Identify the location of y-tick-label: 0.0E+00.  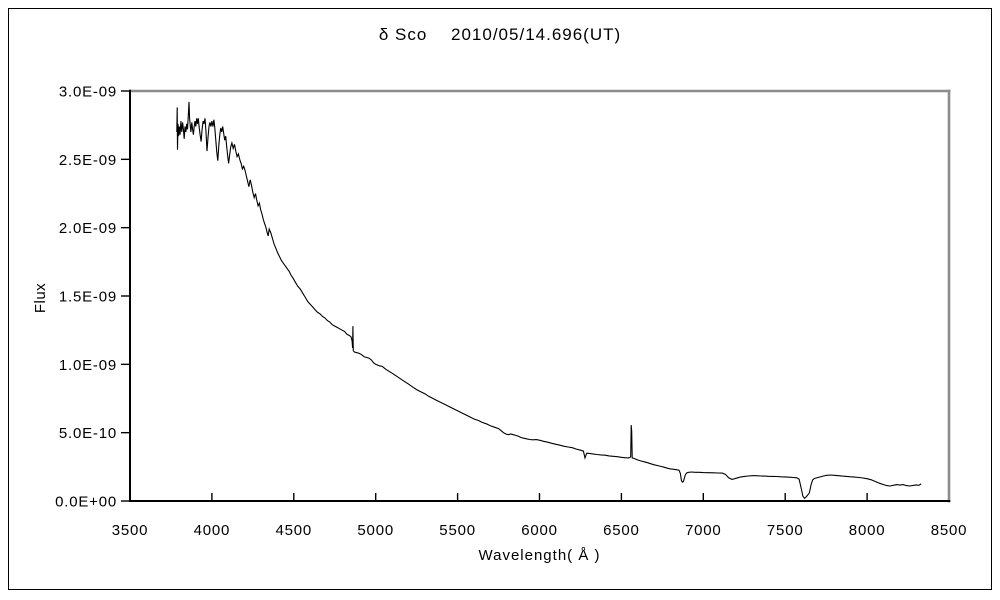
(86, 502).